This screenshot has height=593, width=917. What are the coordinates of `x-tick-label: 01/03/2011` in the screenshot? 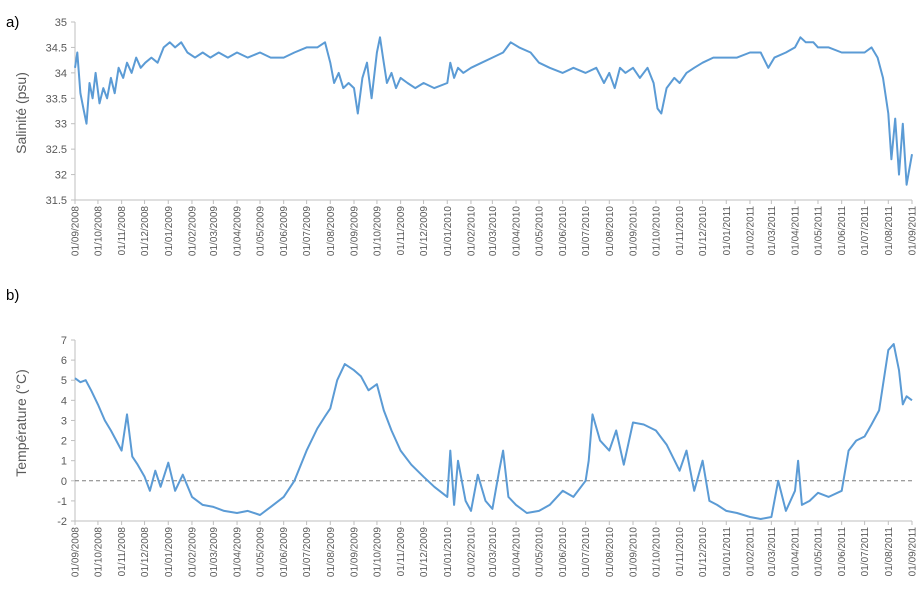 It's located at (772, 552).